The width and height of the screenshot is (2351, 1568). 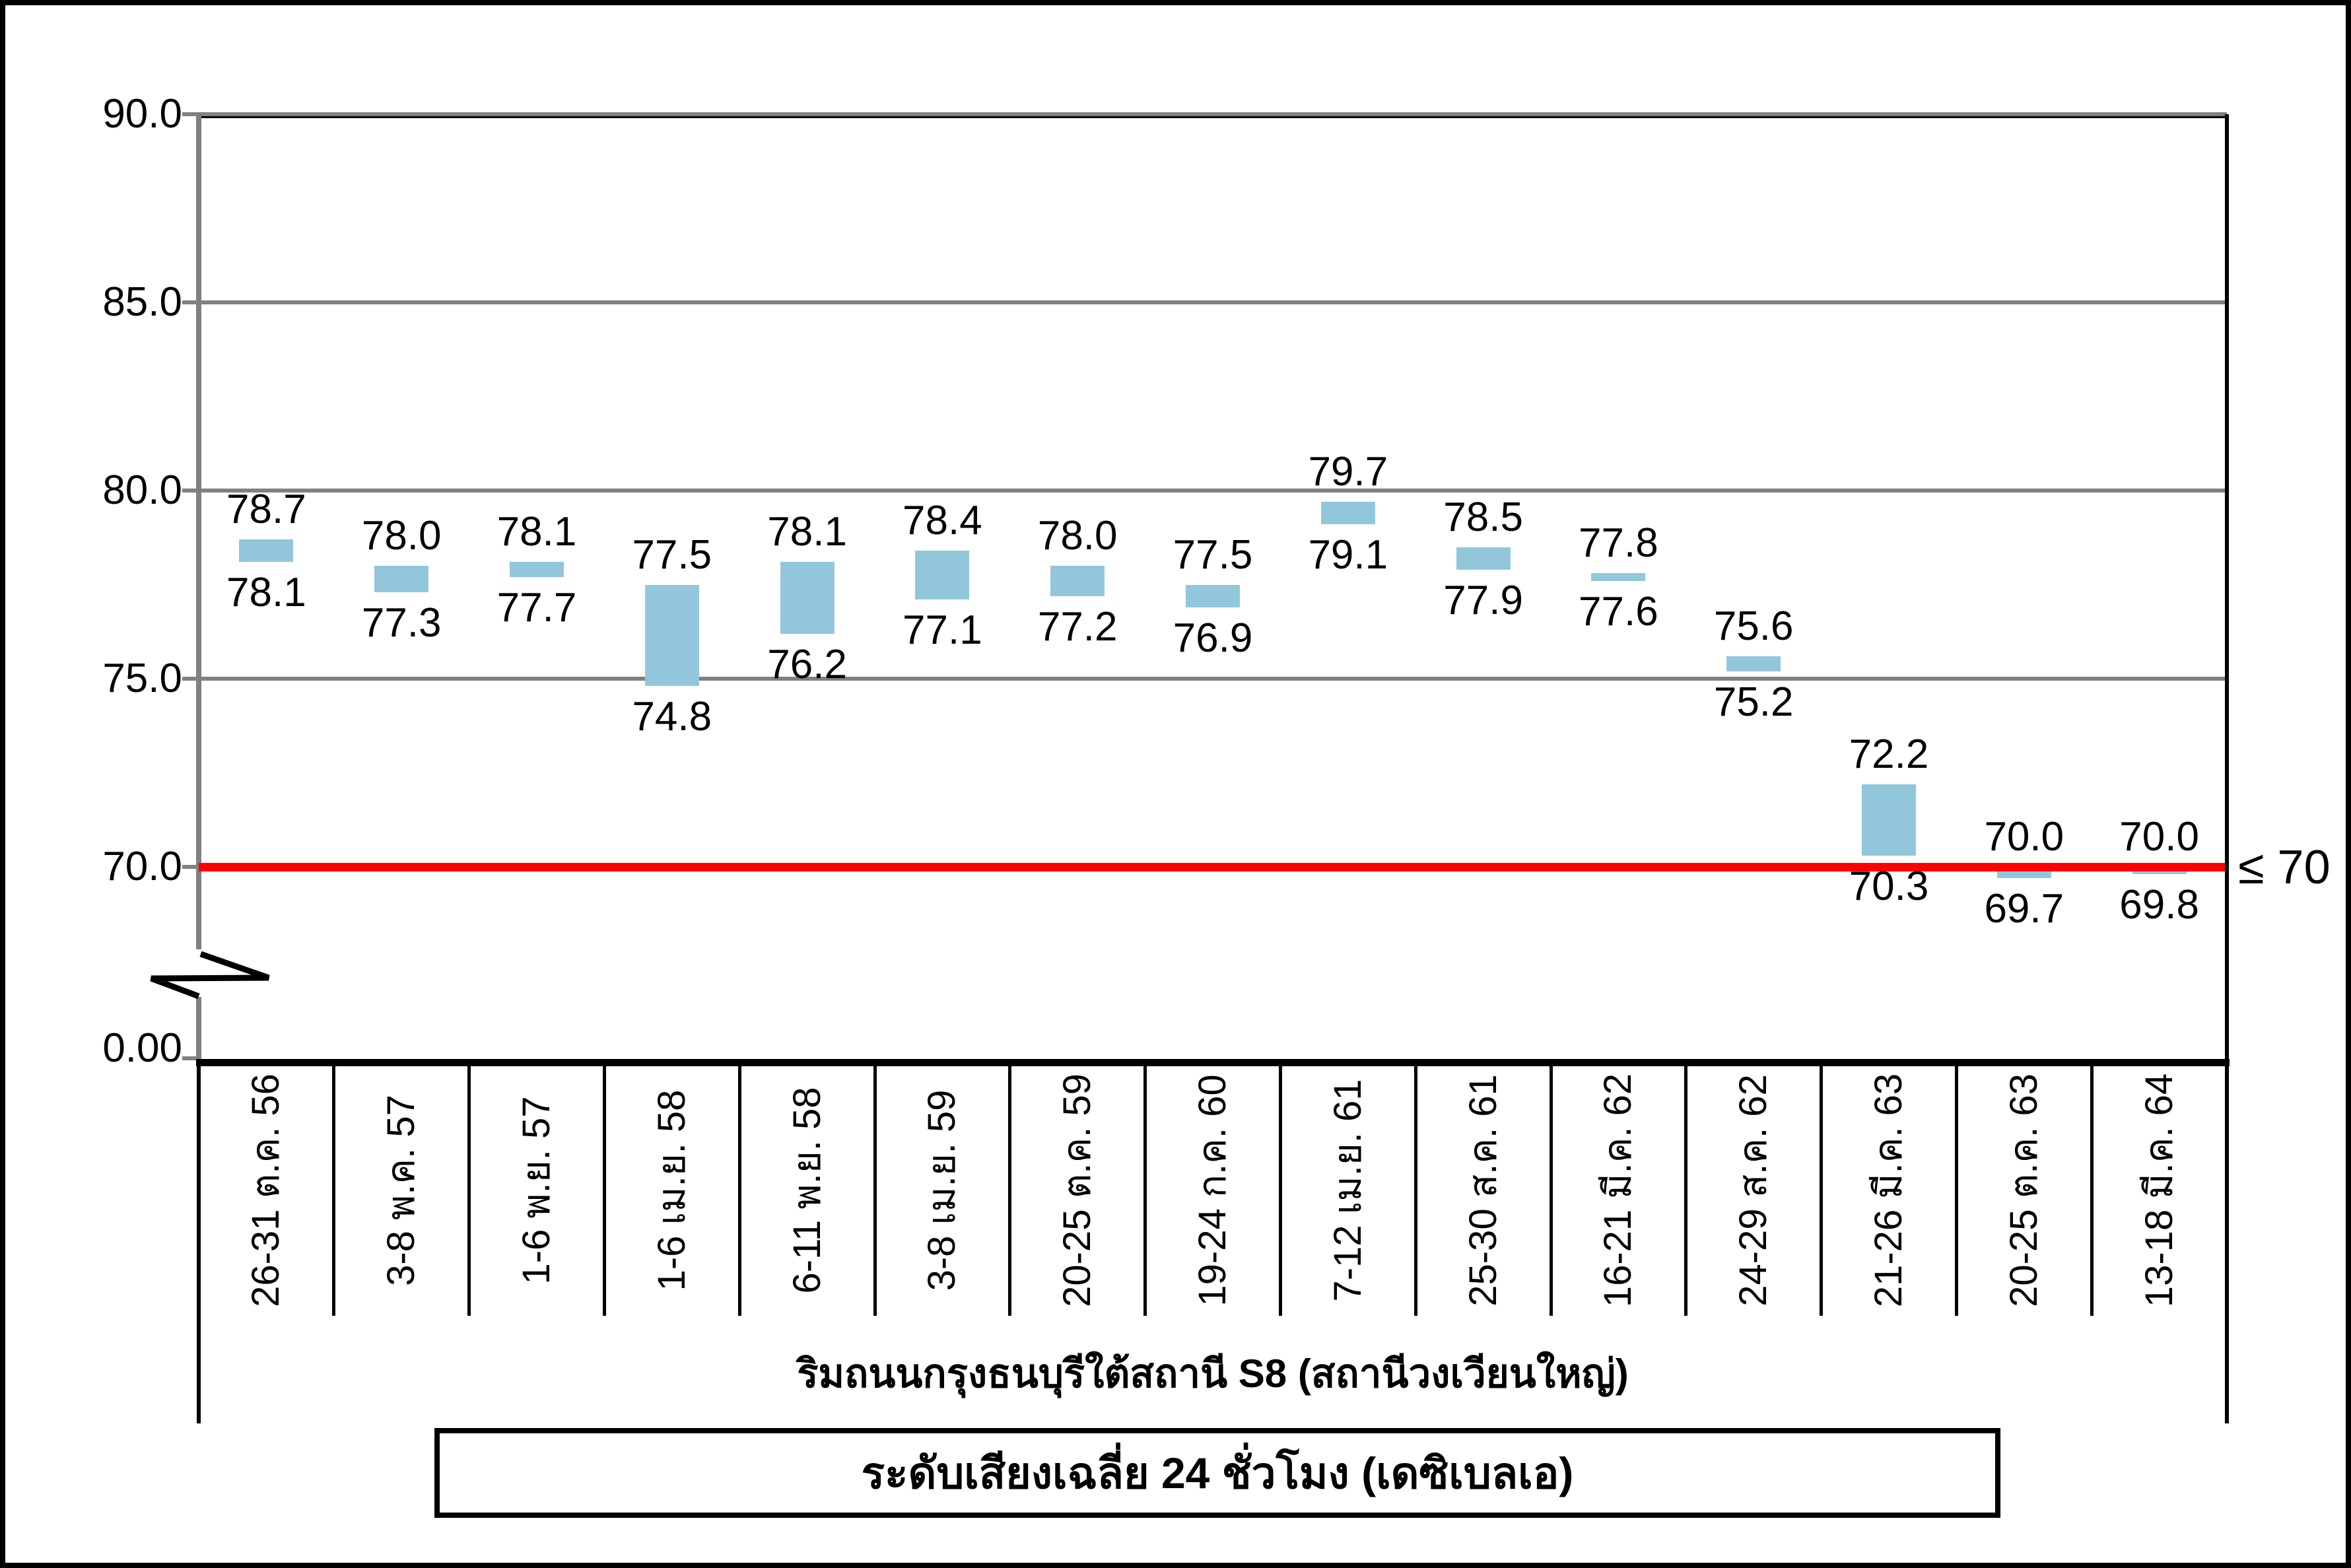 What do you see at coordinates (1213, 867) in the screenshot?
I see `reference-line` at bounding box center [1213, 867].